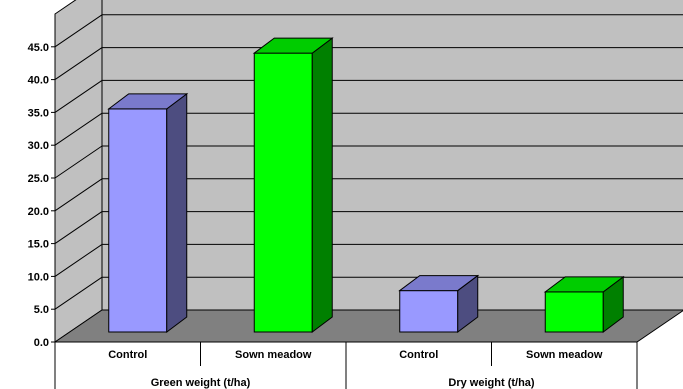  I want to click on side-wall, so click(78, 171).